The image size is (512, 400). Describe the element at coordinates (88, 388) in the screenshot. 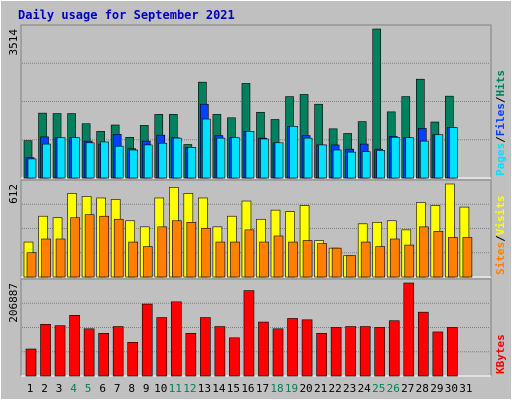

I see `x-tick-label: 5` at that location.